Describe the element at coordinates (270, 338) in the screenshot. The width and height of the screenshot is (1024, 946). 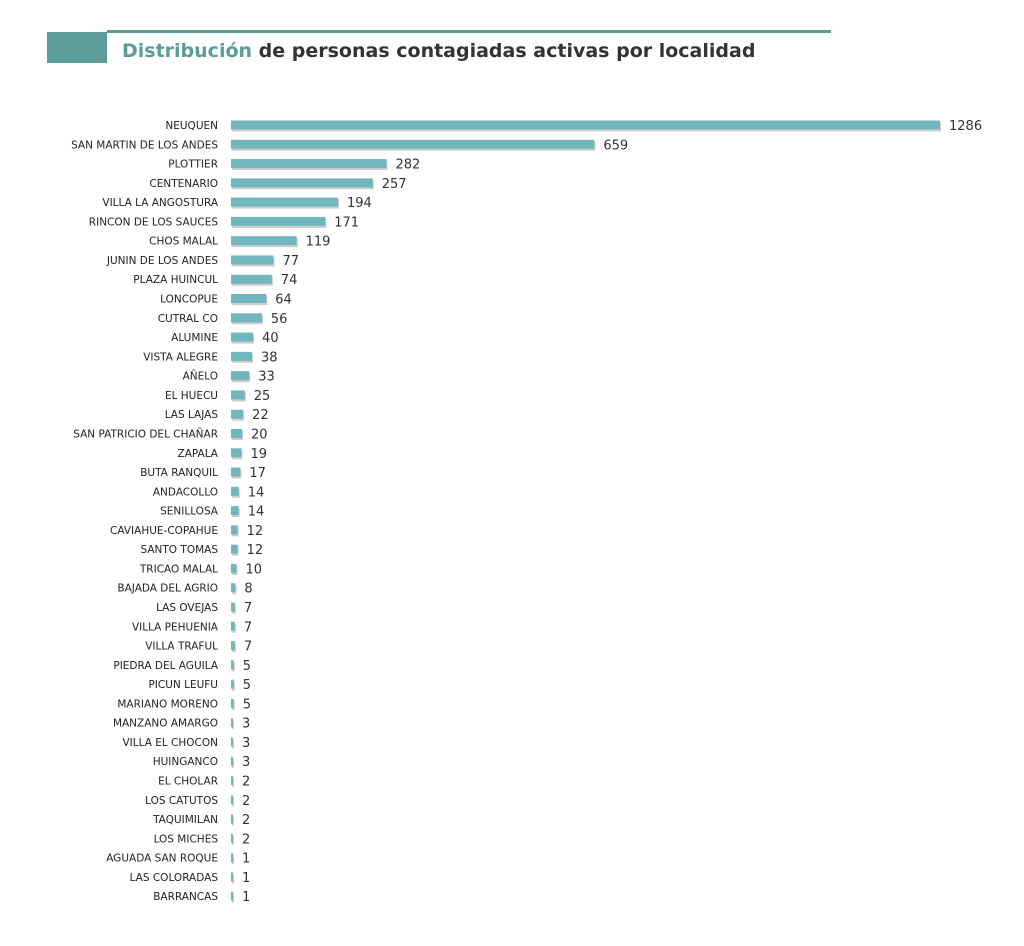
I see `value-label: 40` at that location.